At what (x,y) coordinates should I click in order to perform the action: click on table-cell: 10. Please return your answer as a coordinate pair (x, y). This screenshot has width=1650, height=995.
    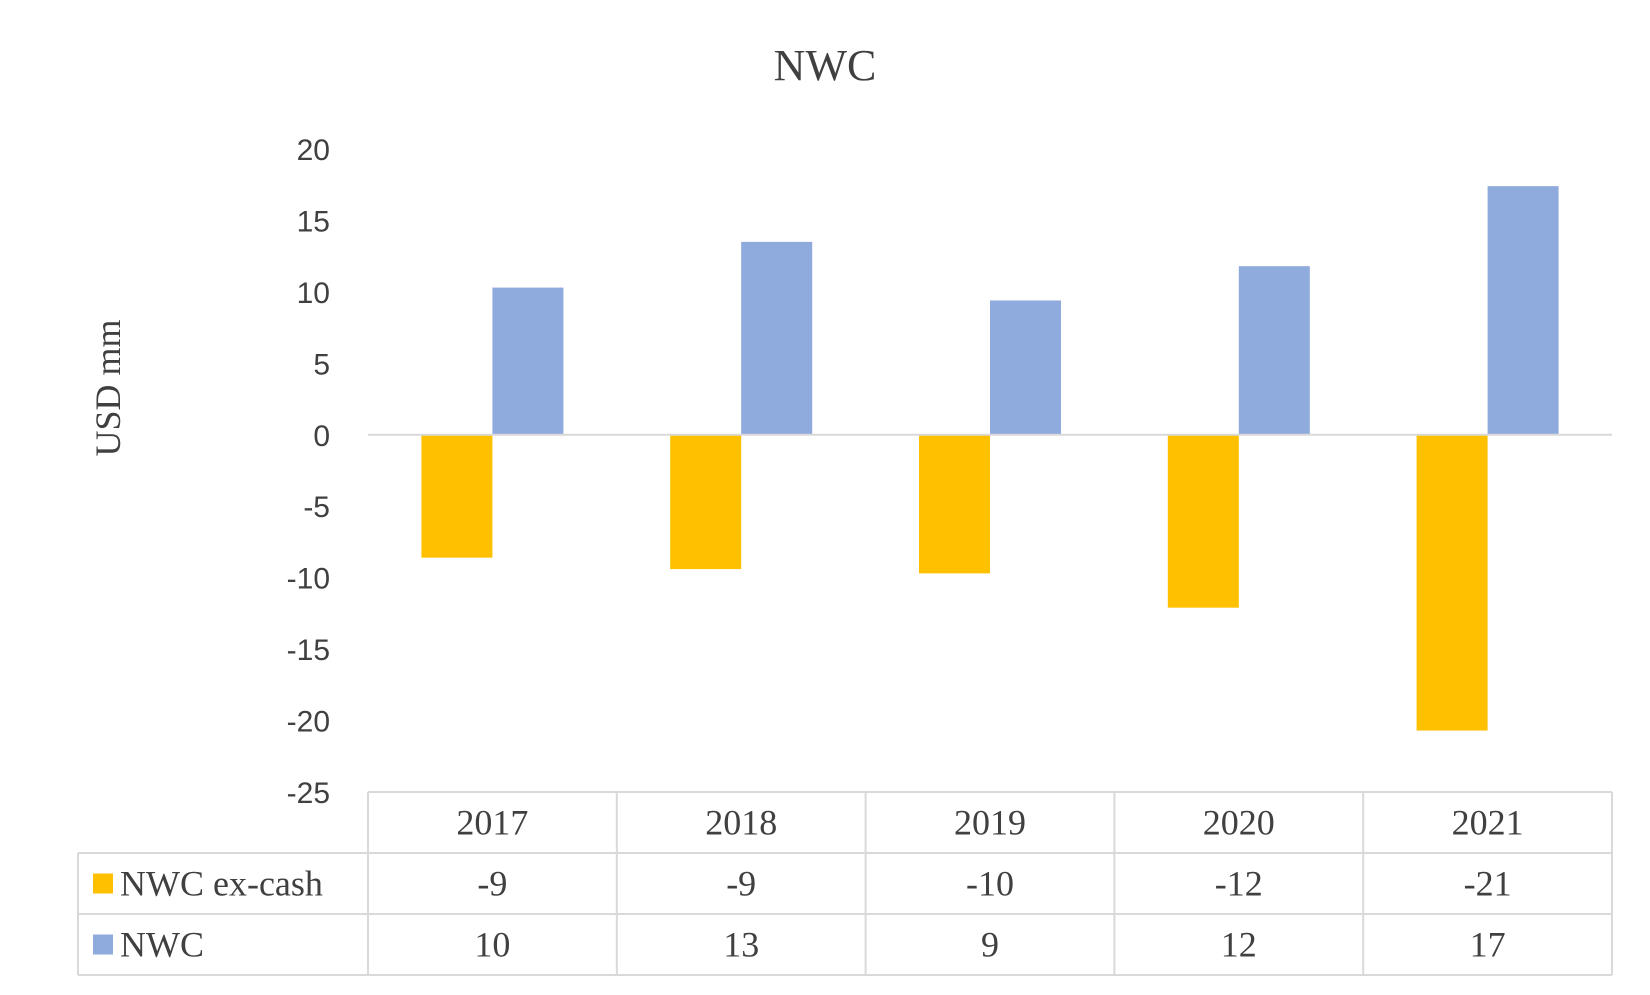
    Looking at the image, I should click on (492, 945).